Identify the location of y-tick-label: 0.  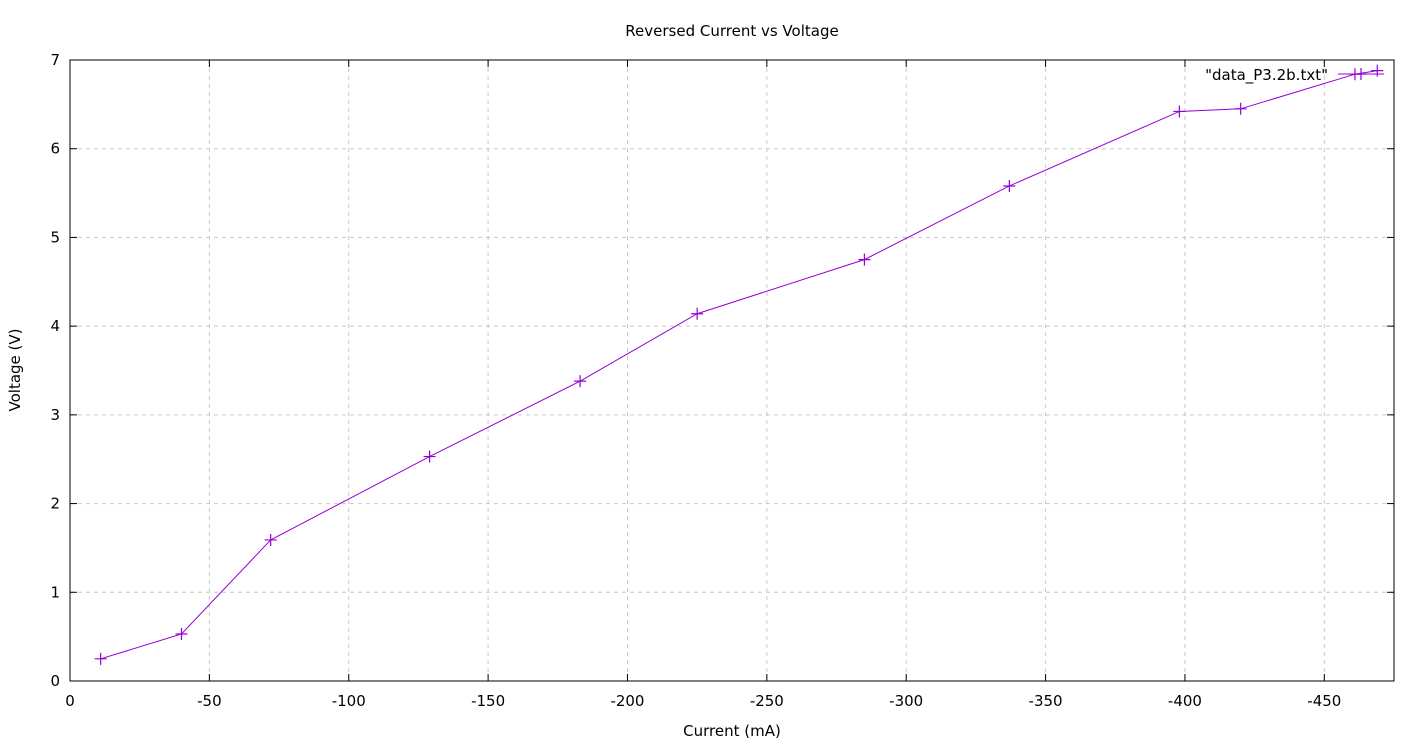
(55, 681).